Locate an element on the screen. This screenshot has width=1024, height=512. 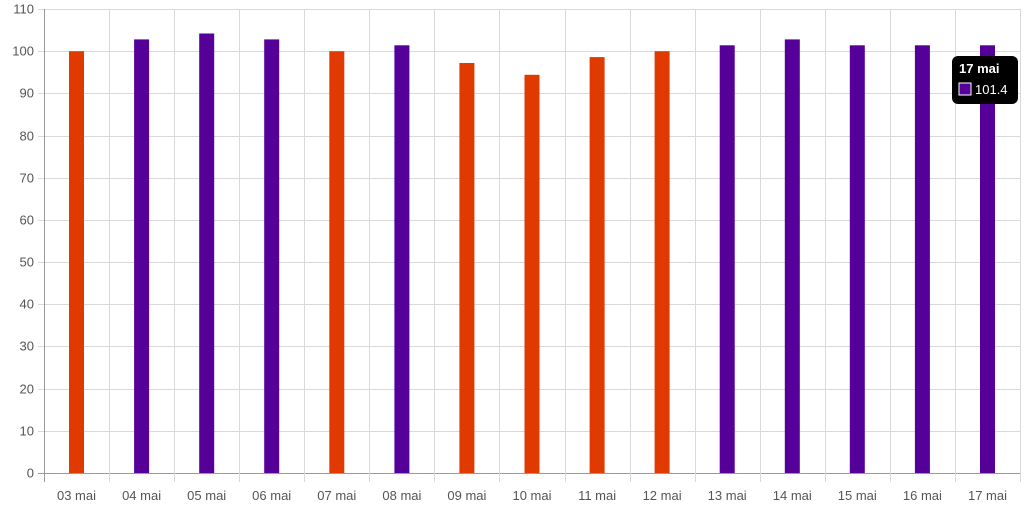
x-tick-label: 07 mai is located at coordinates (336, 495).